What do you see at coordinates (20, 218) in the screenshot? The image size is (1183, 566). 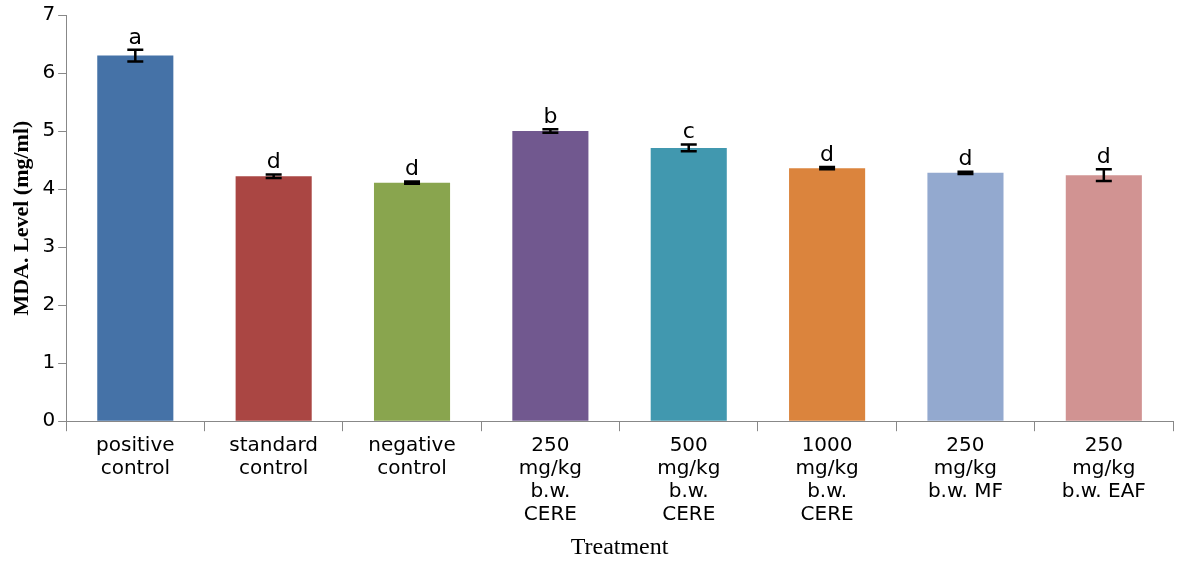 I see `y-axis-title: MDA. Level (mg/ml)` at bounding box center [20, 218].